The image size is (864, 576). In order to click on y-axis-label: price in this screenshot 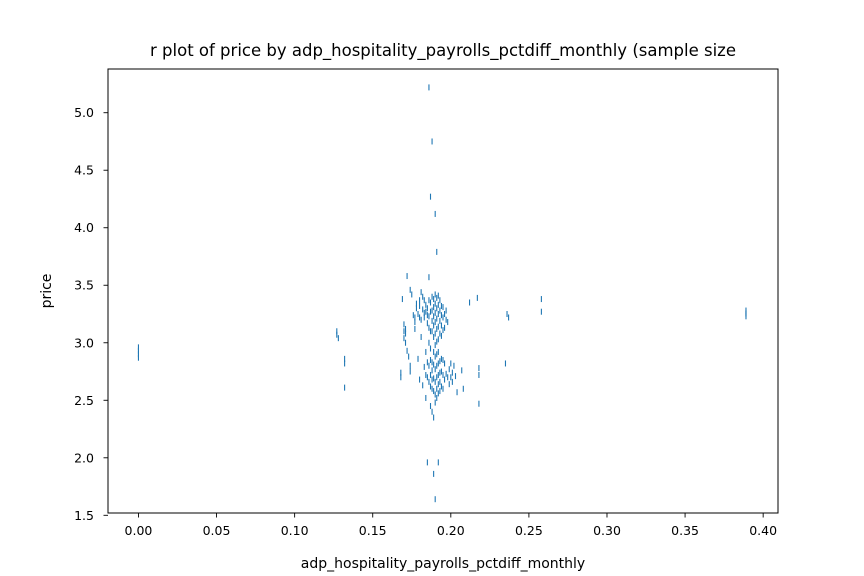, I will do `click(47, 291)`.